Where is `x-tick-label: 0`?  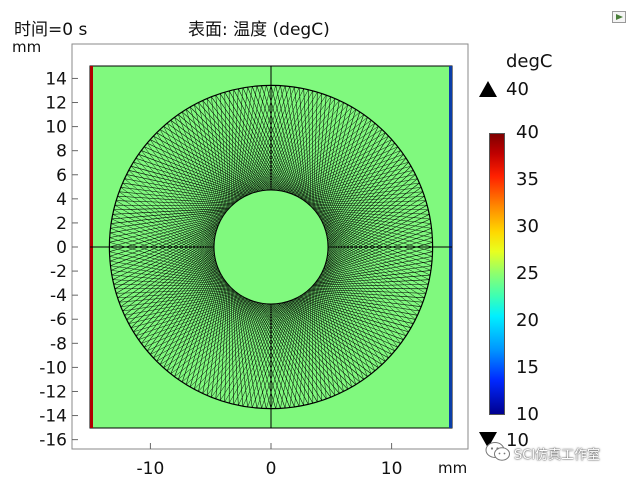
x-tick-label: 0 is located at coordinates (271, 469).